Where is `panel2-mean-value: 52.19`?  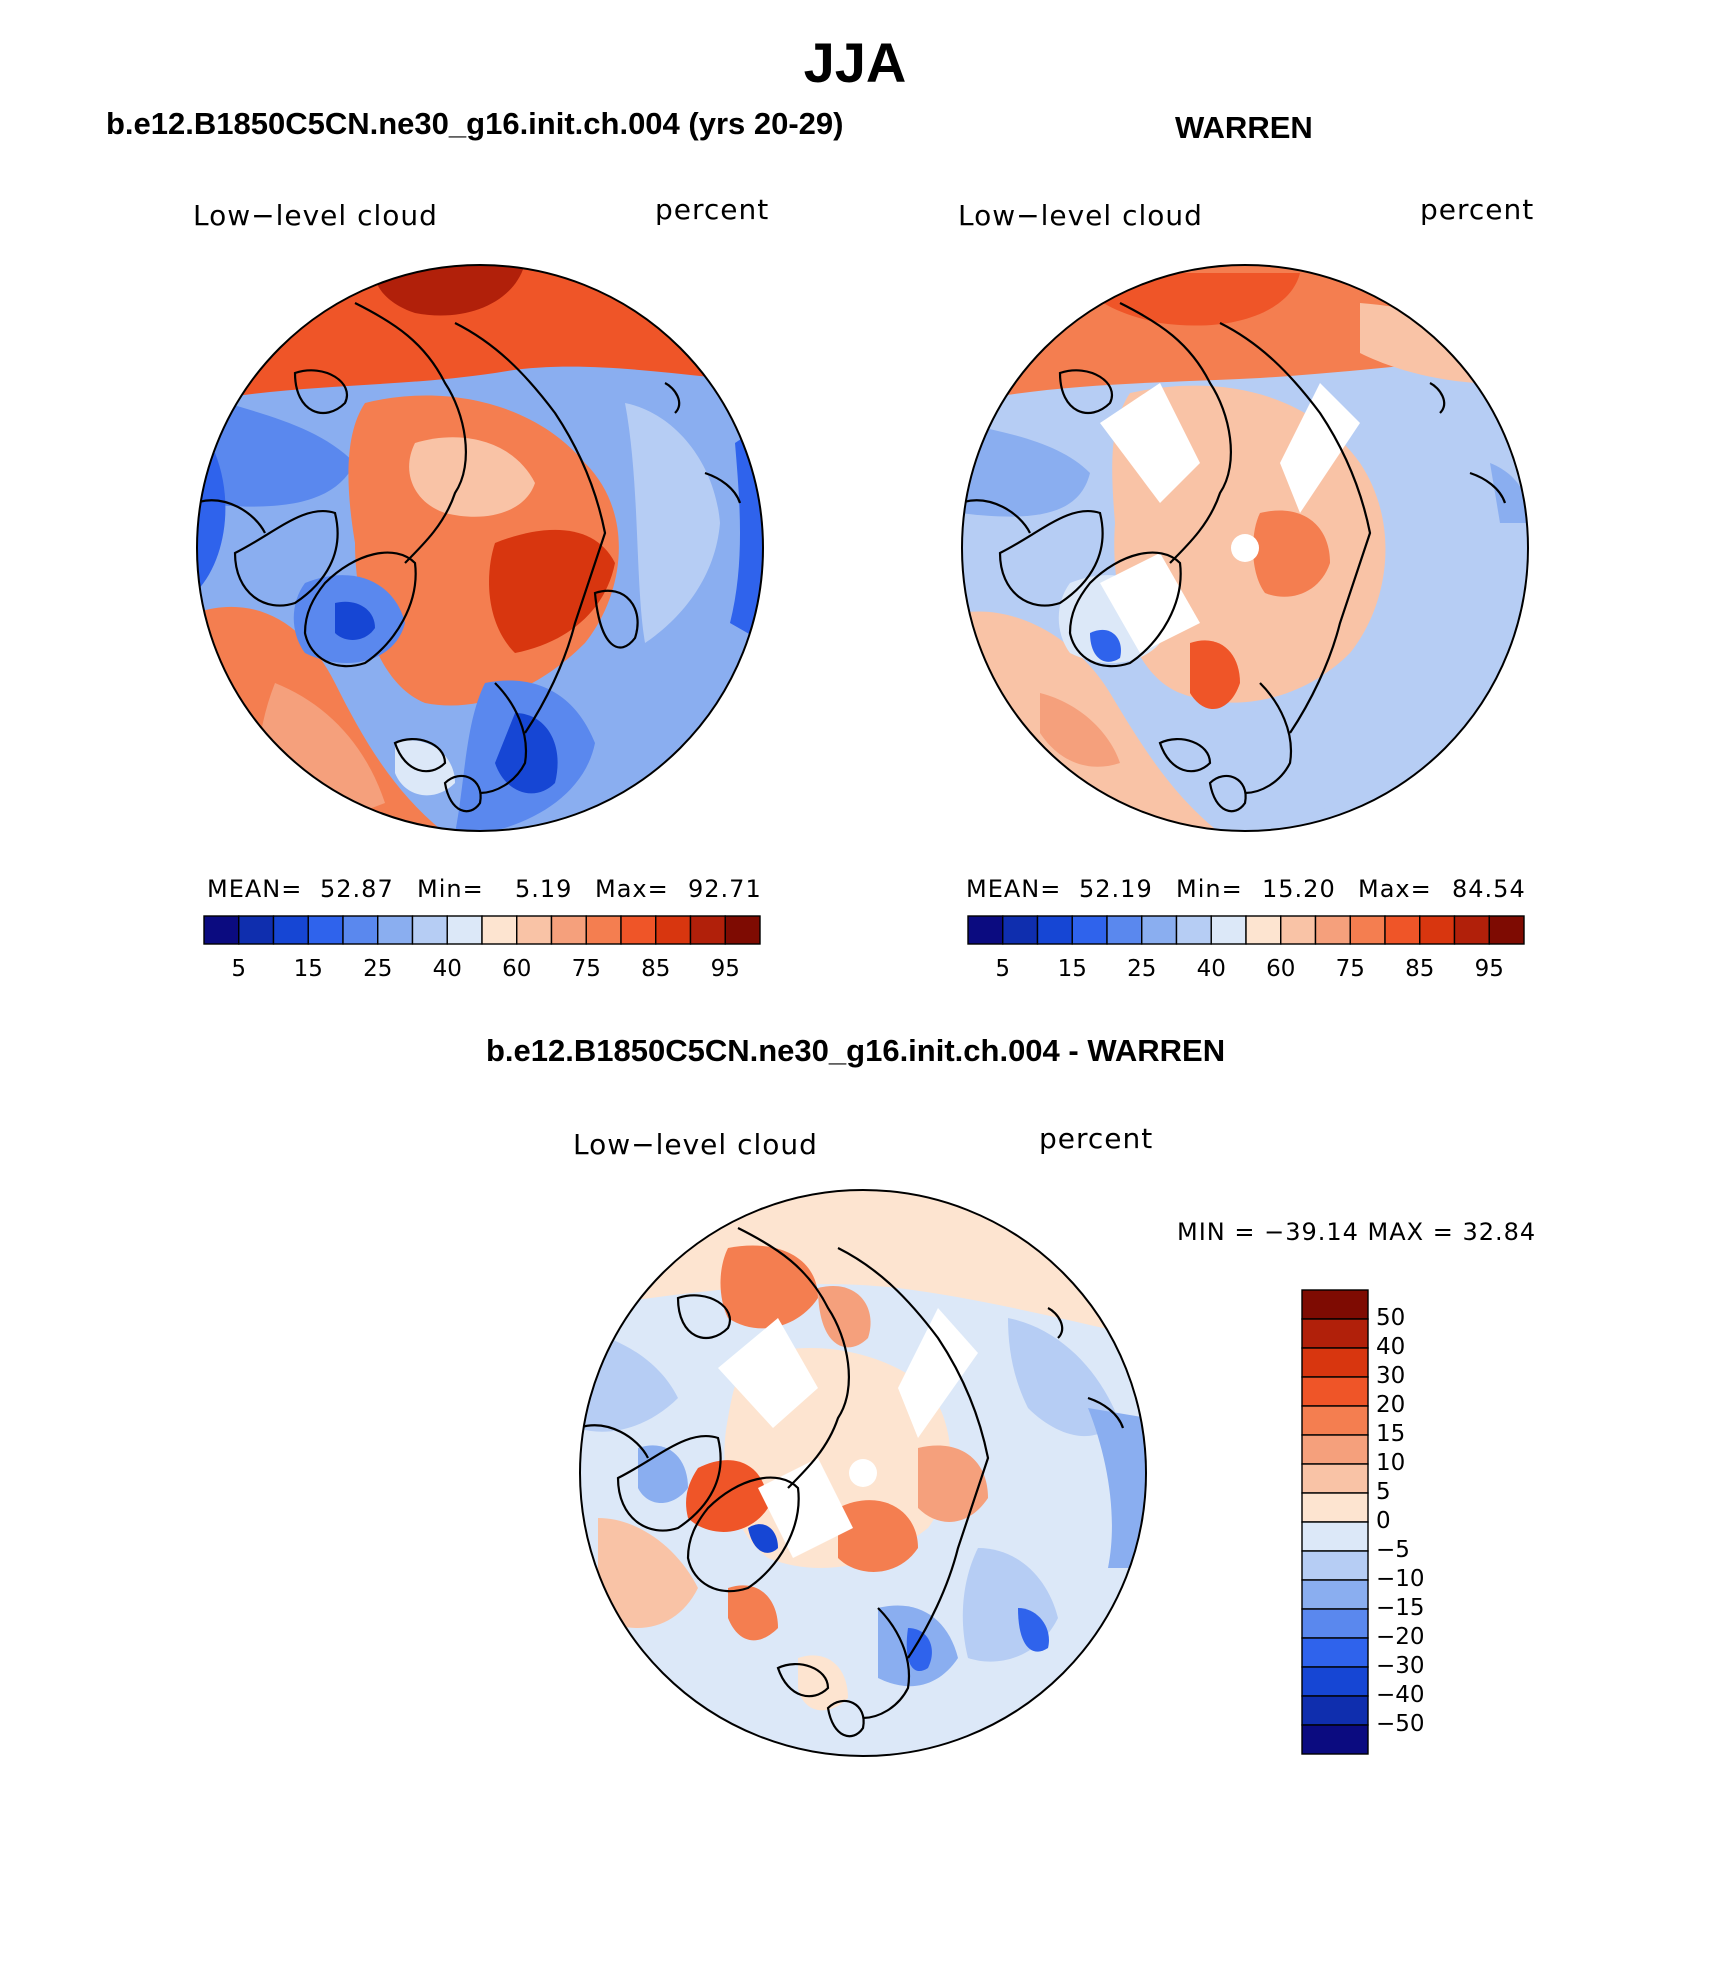
panel2-mean-value: 52.19 is located at coordinates (1116, 889).